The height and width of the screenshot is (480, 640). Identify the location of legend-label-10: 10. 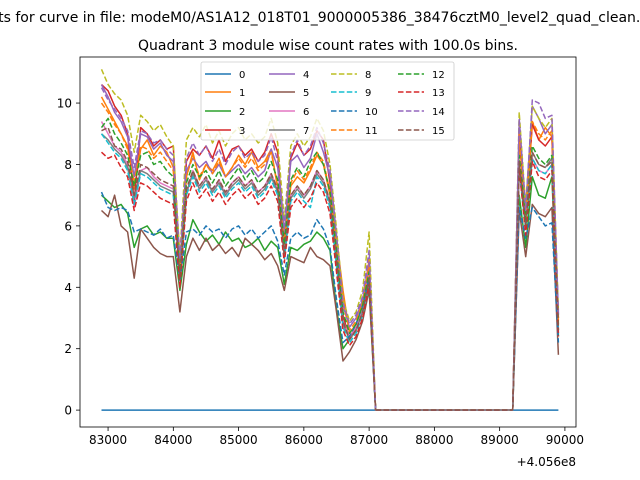
(371, 112).